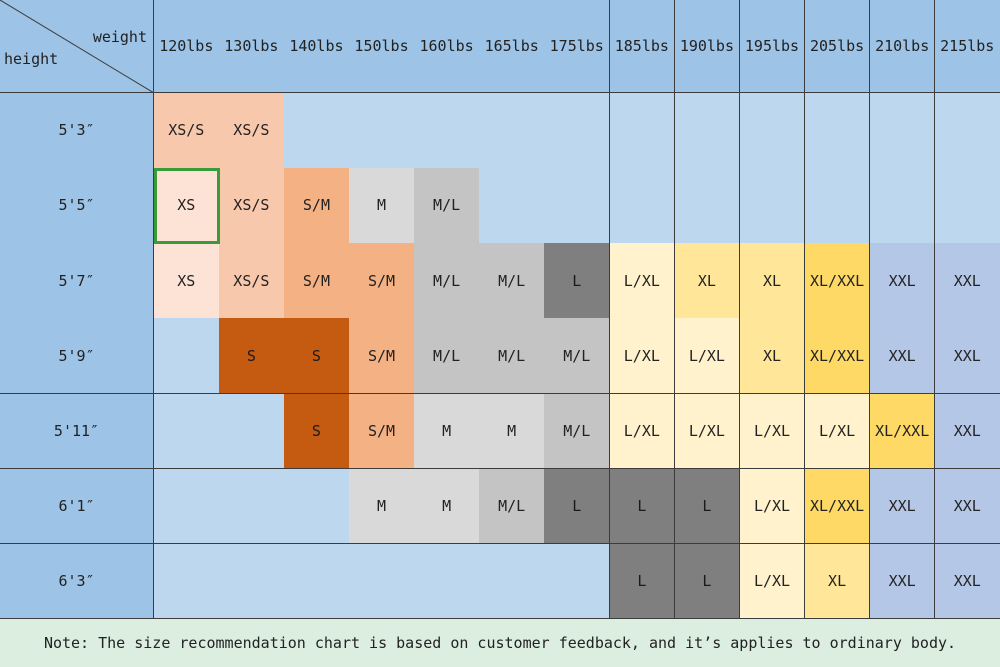  What do you see at coordinates (642, 46) in the screenshot?
I see `weight-header-185lbs: 185lbs` at bounding box center [642, 46].